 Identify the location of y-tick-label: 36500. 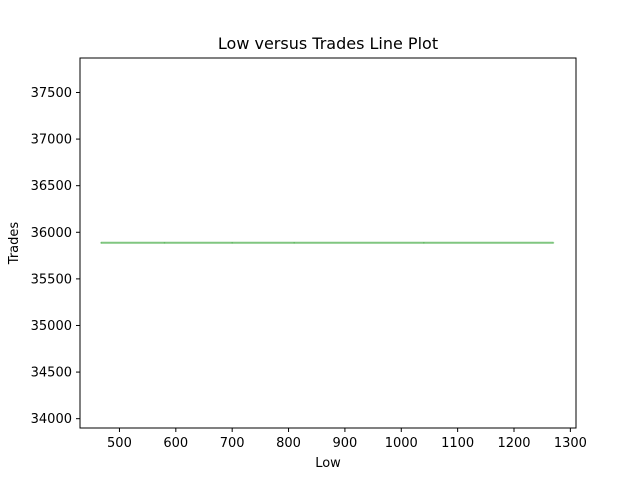
(51, 186).